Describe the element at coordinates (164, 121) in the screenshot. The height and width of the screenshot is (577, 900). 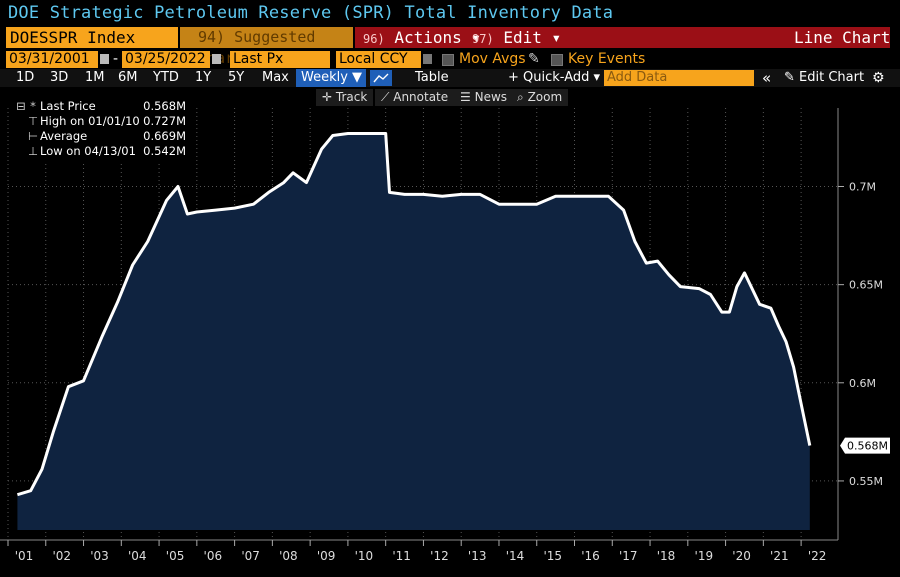
I see `legend-high-value: 0.727M` at that location.